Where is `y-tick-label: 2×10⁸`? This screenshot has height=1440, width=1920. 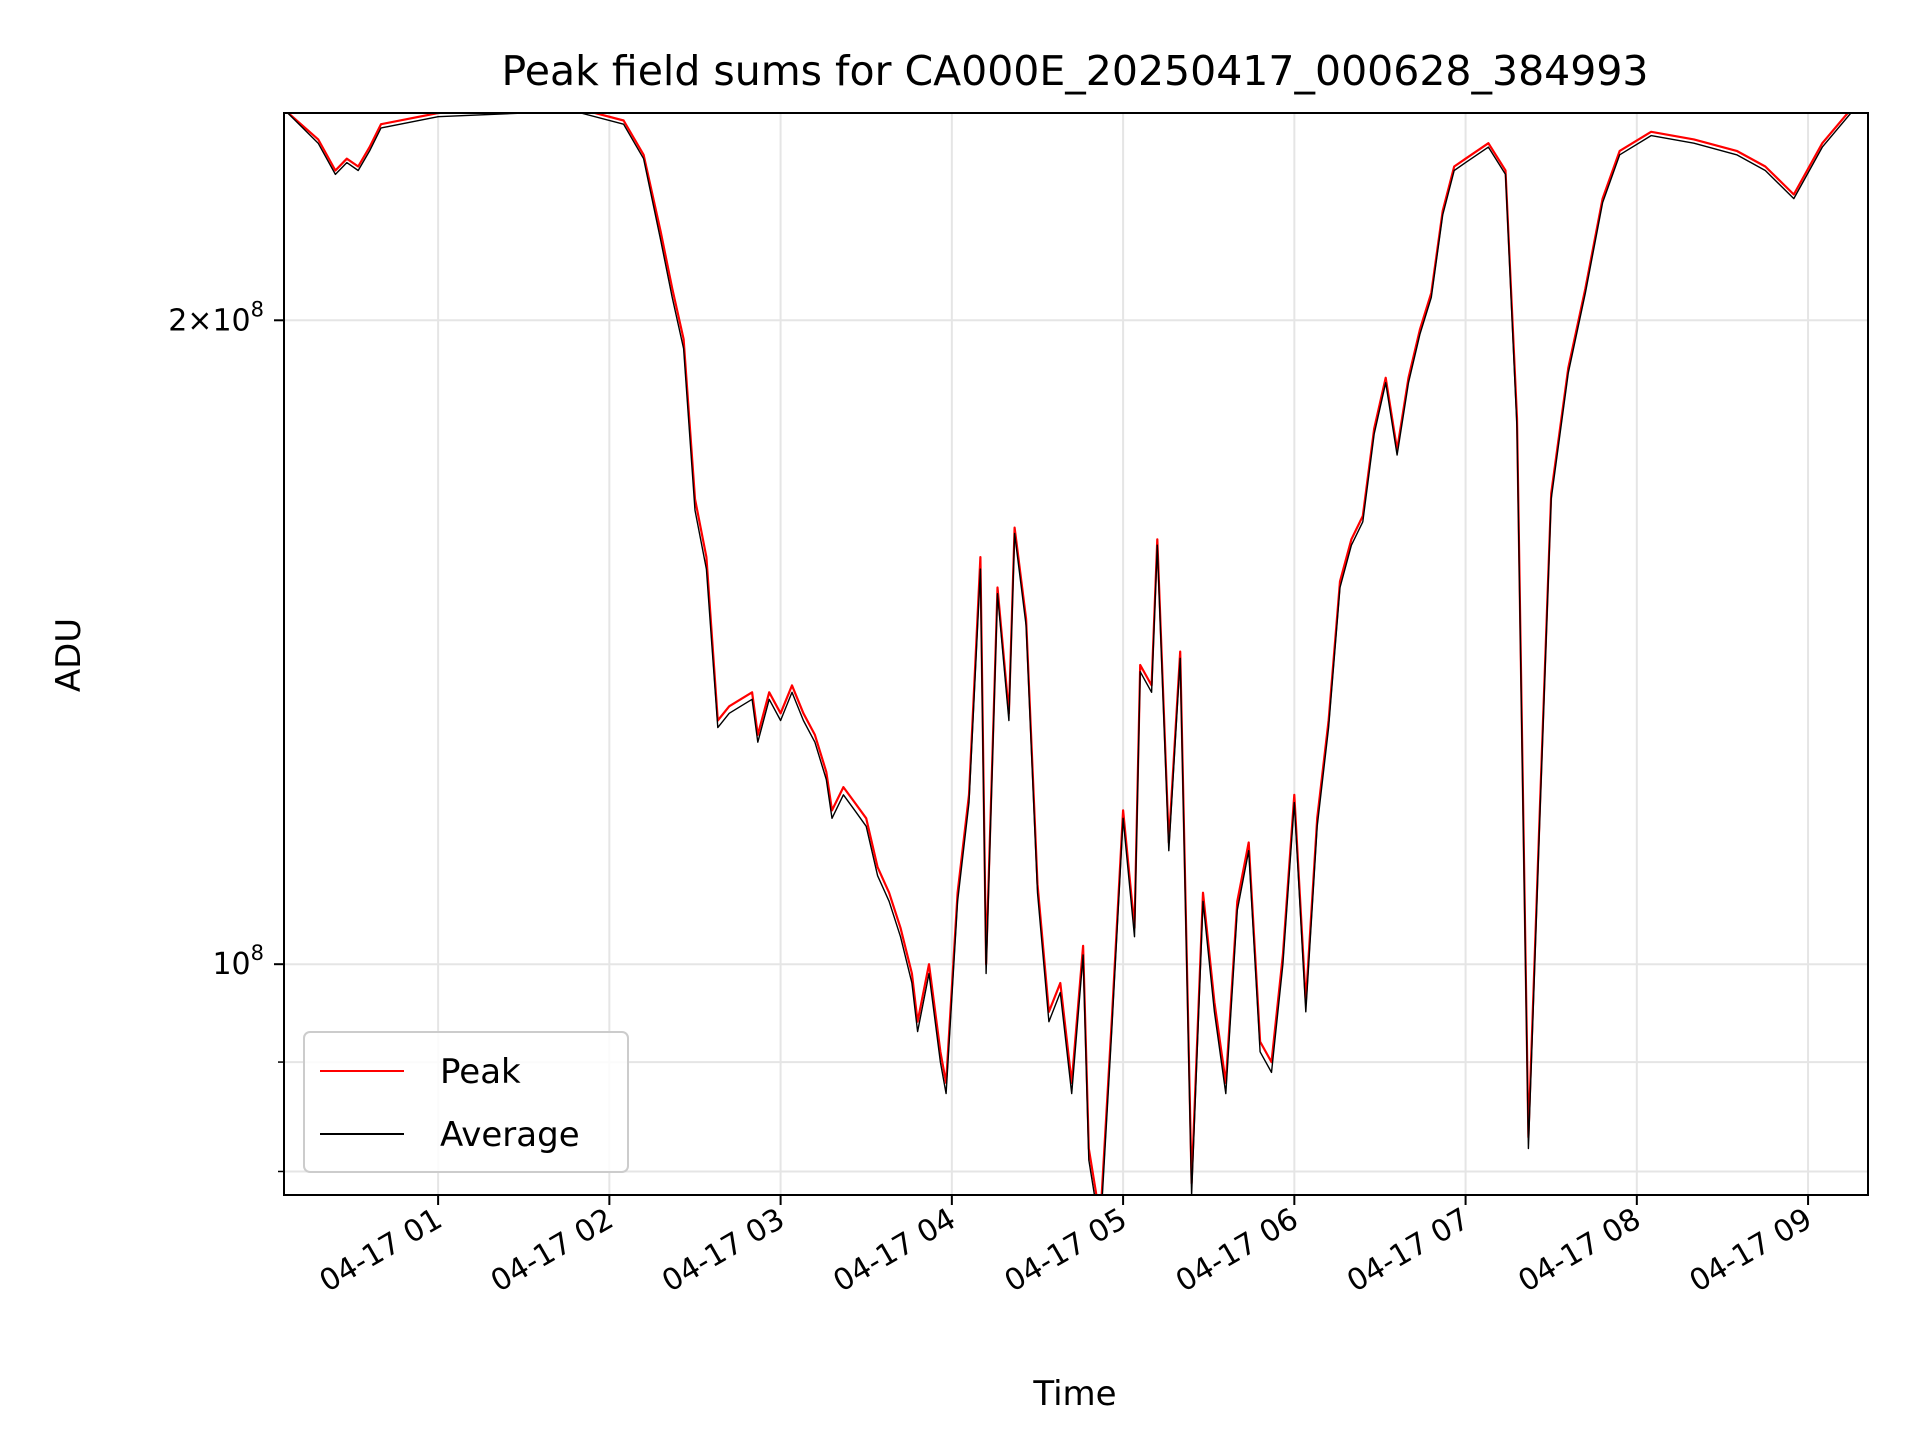 y-tick-label: 2×10⁸ is located at coordinates (216, 317).